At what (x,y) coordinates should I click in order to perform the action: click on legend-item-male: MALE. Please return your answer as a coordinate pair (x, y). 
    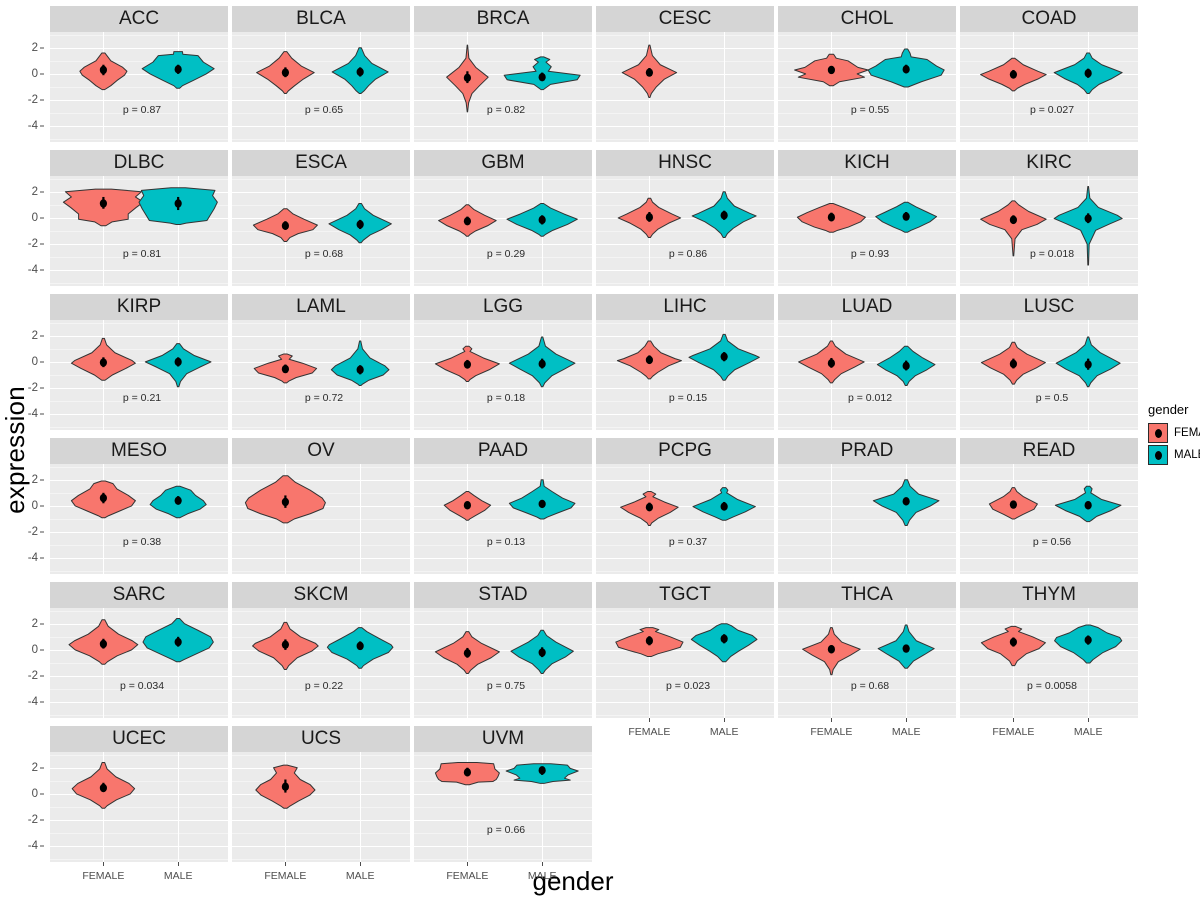
    Looking at the image, I should click on (1174, 455).